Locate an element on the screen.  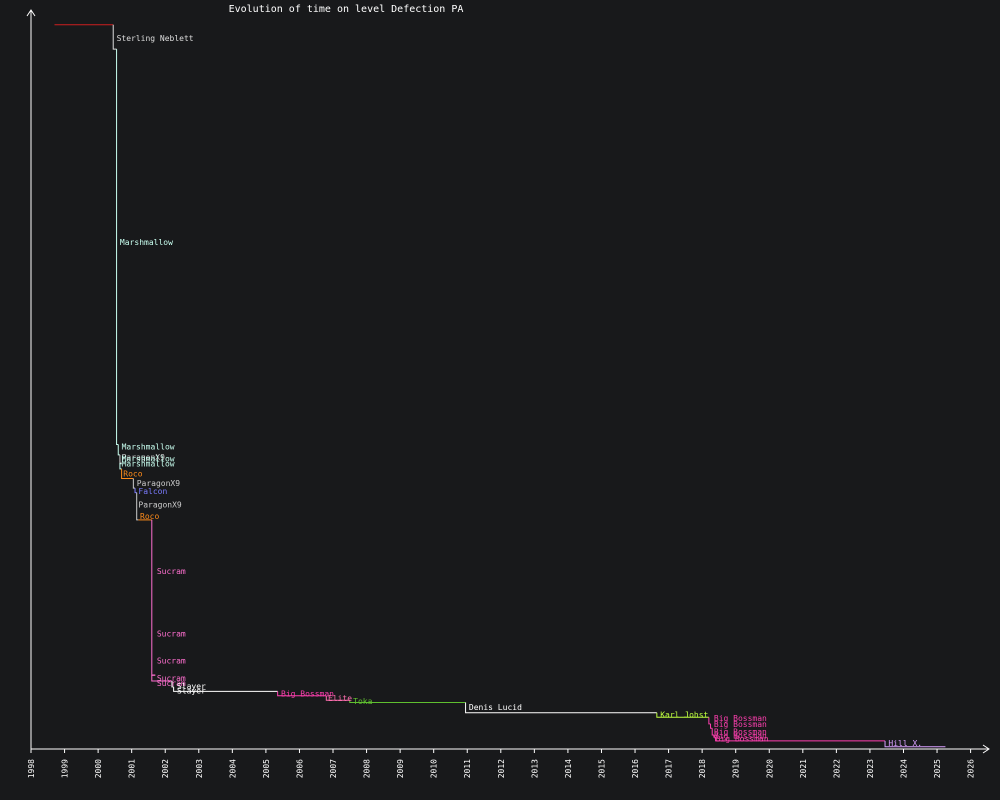
x-tick-label: 1999 is located at coordinates (65, 768).